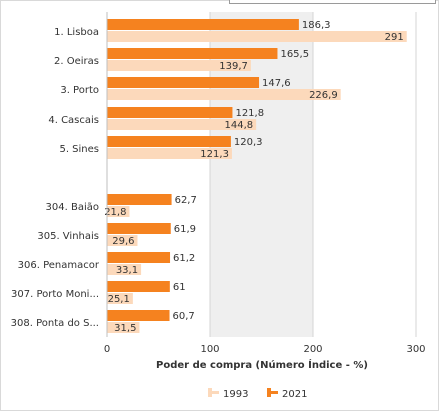 The width and height of the screenshot is (439, 411). Describe the element at coordinates (184, 258) in the screenshot. I see `value-label-2021: 61,2` at that location.